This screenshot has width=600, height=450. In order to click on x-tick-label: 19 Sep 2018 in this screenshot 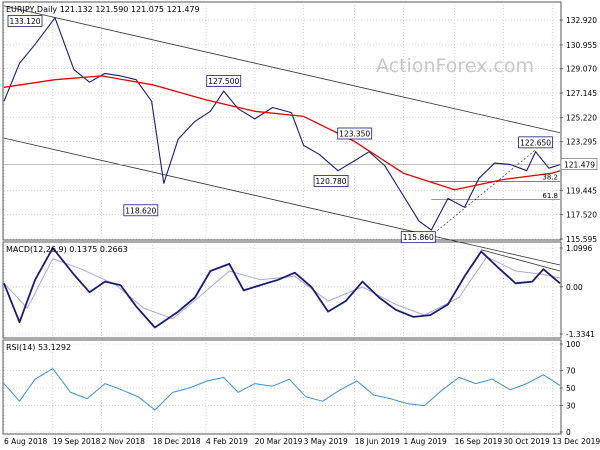, I will do `click(77, 441)`.